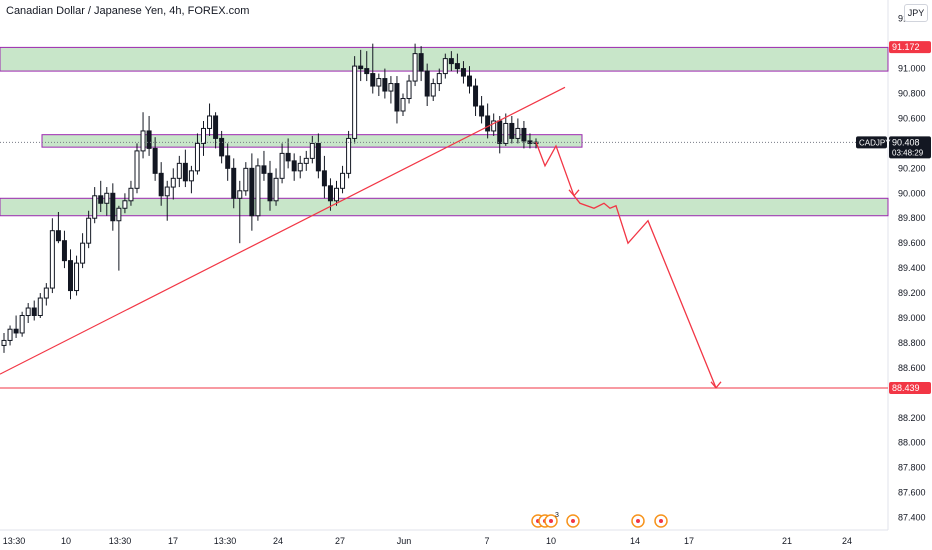  Describe the element at coordinates (875, 142) in the screenshot. I see `symbol-text: CADJPY` at that location.